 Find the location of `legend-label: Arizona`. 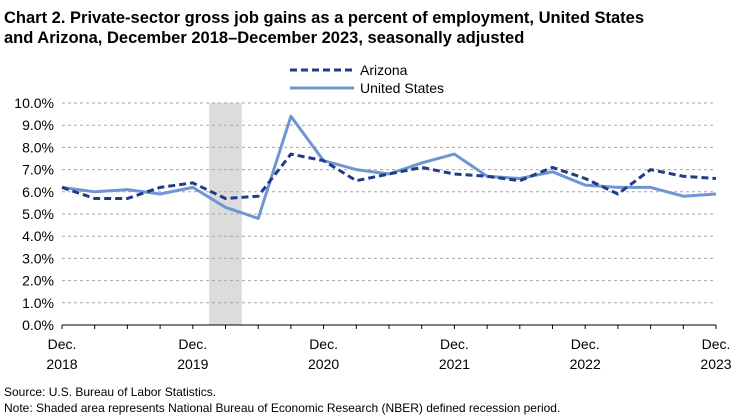

legend-label: Arizona is located at coordinates (384, 70).